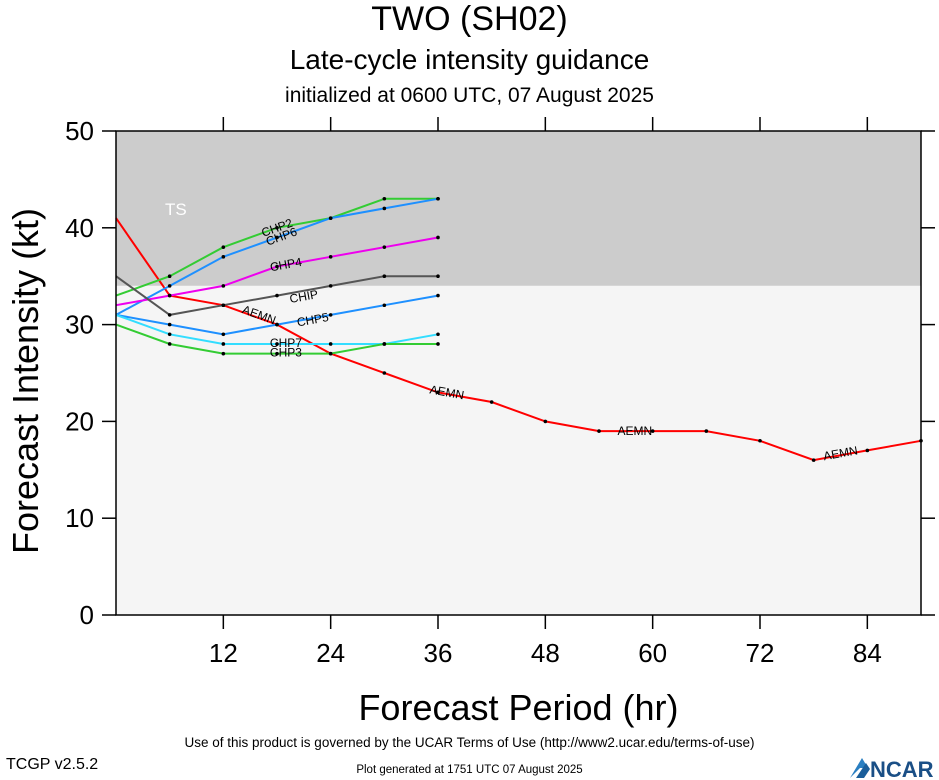 Image resolution: width=939 pixels, height=780 pixels. I want to click on y-tick-label: 20, so click(79, 421).